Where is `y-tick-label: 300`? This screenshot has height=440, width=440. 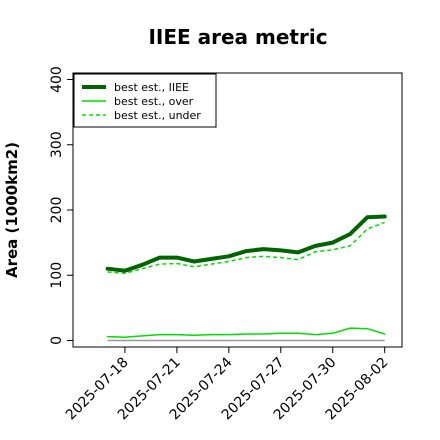
y-tick-label: 300 is located at coordinates (57, 144).